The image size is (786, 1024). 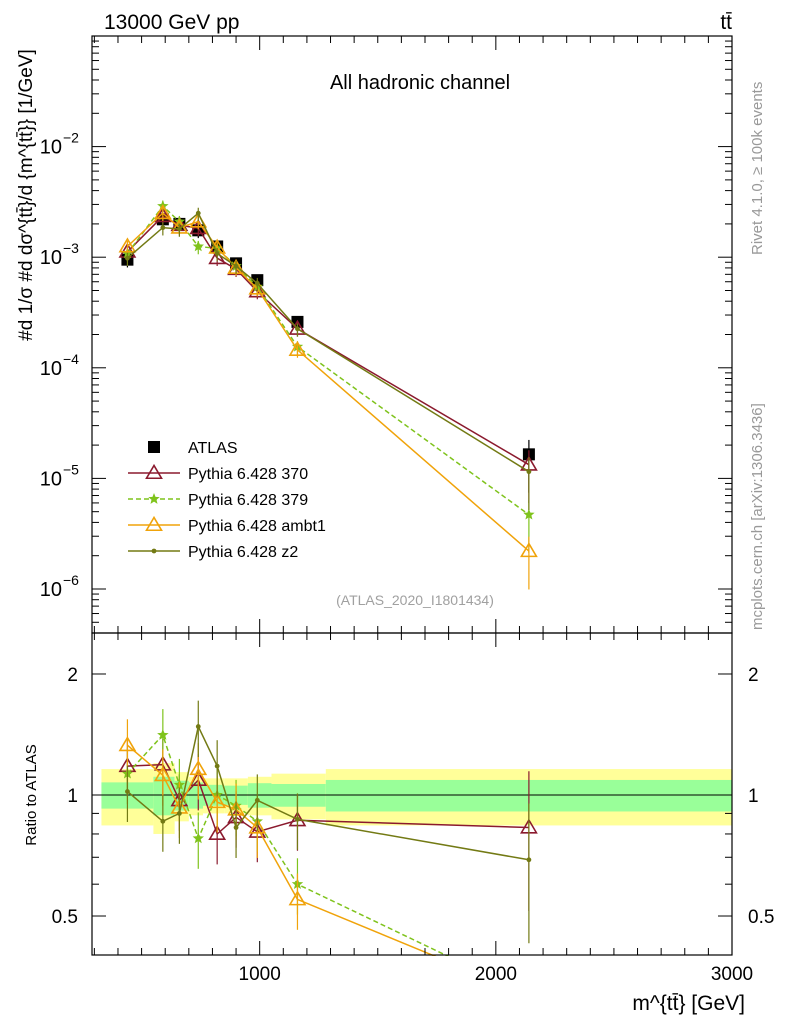 I want to click on svg-text:#d 1/σ #d dσ^{tt̄}/d {m^{tt̄}}: #d 1/σ #d dσ^{tt̄}/d {m^{tt̄}} [1/GeV], so click(x=26, y=195).